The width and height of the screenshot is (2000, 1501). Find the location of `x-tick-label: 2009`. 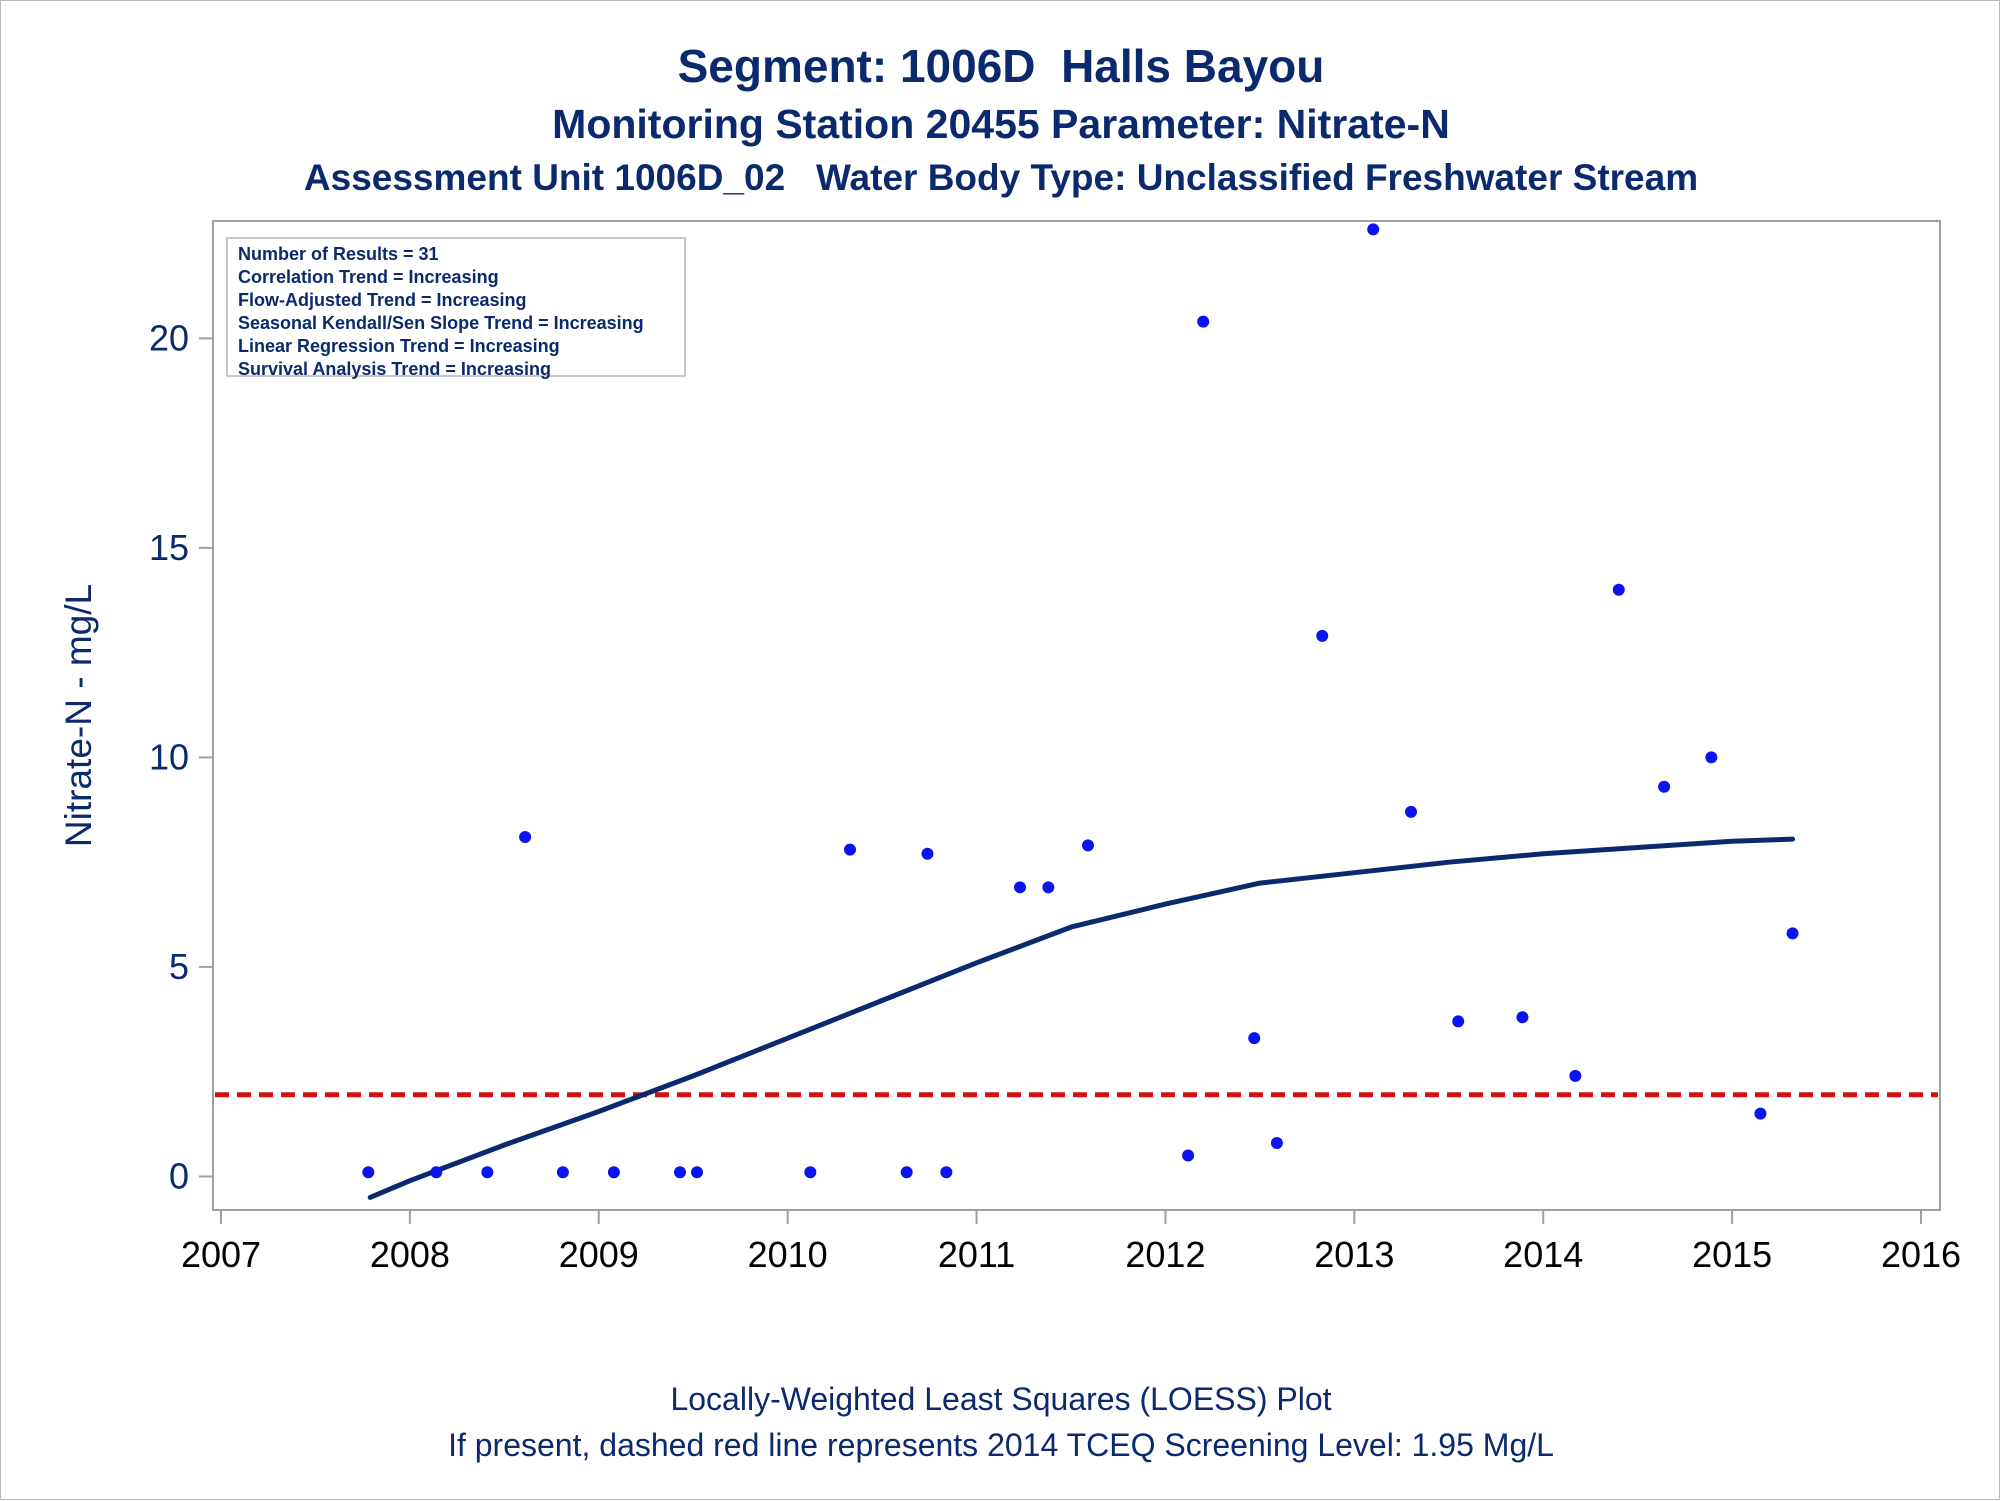

x-tick-label: 2009 is located at coordinates (599, 1254).